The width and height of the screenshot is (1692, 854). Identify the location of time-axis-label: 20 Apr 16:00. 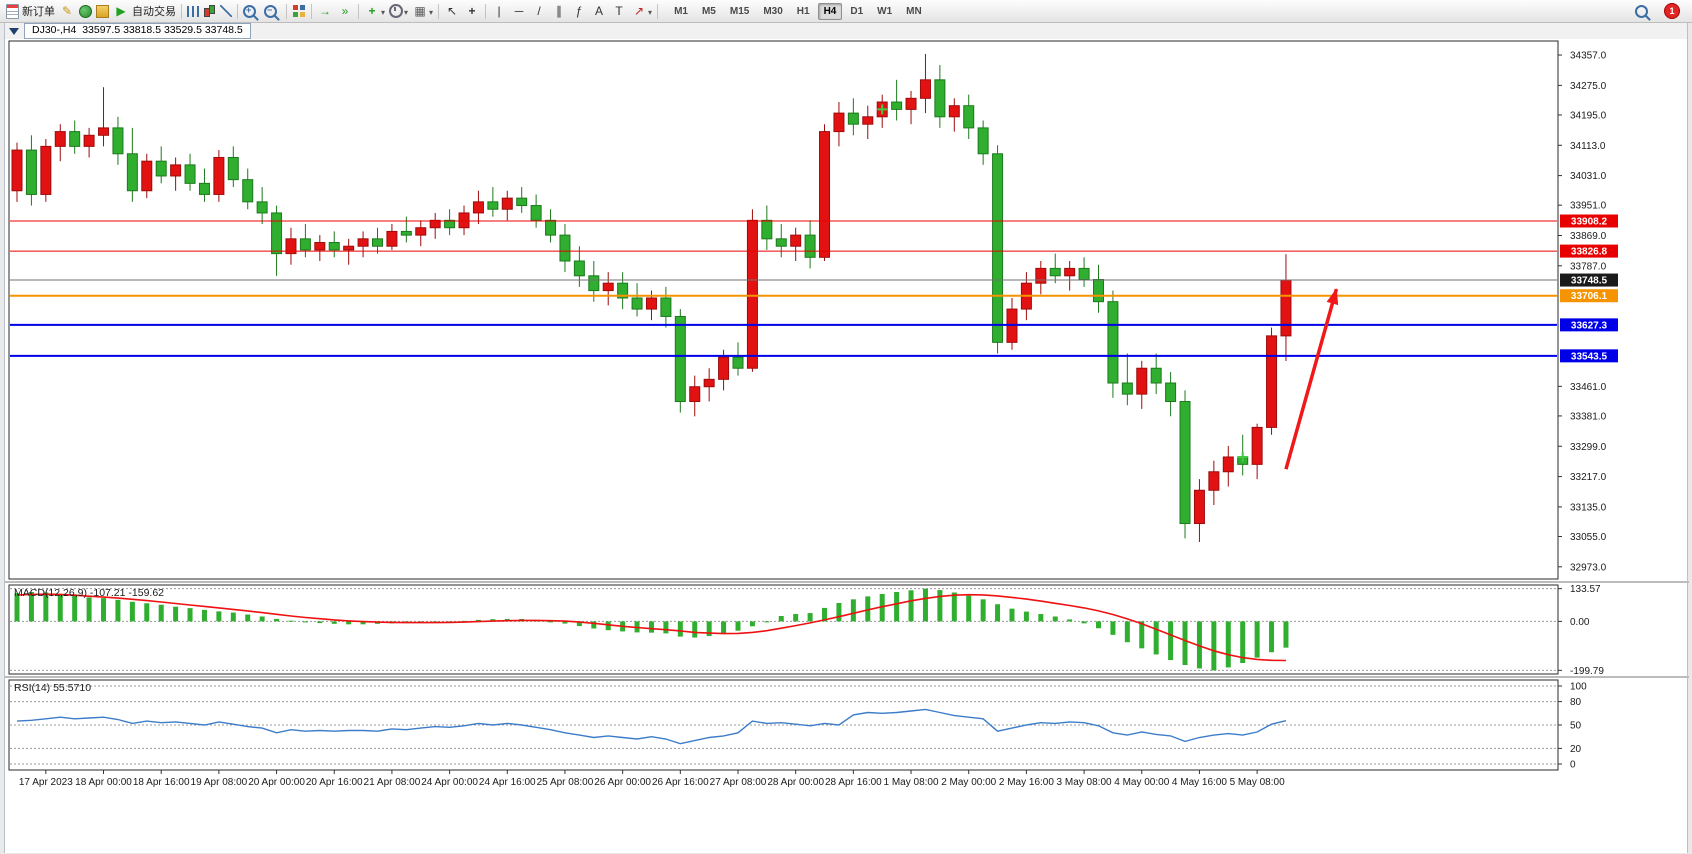
(334, 782).